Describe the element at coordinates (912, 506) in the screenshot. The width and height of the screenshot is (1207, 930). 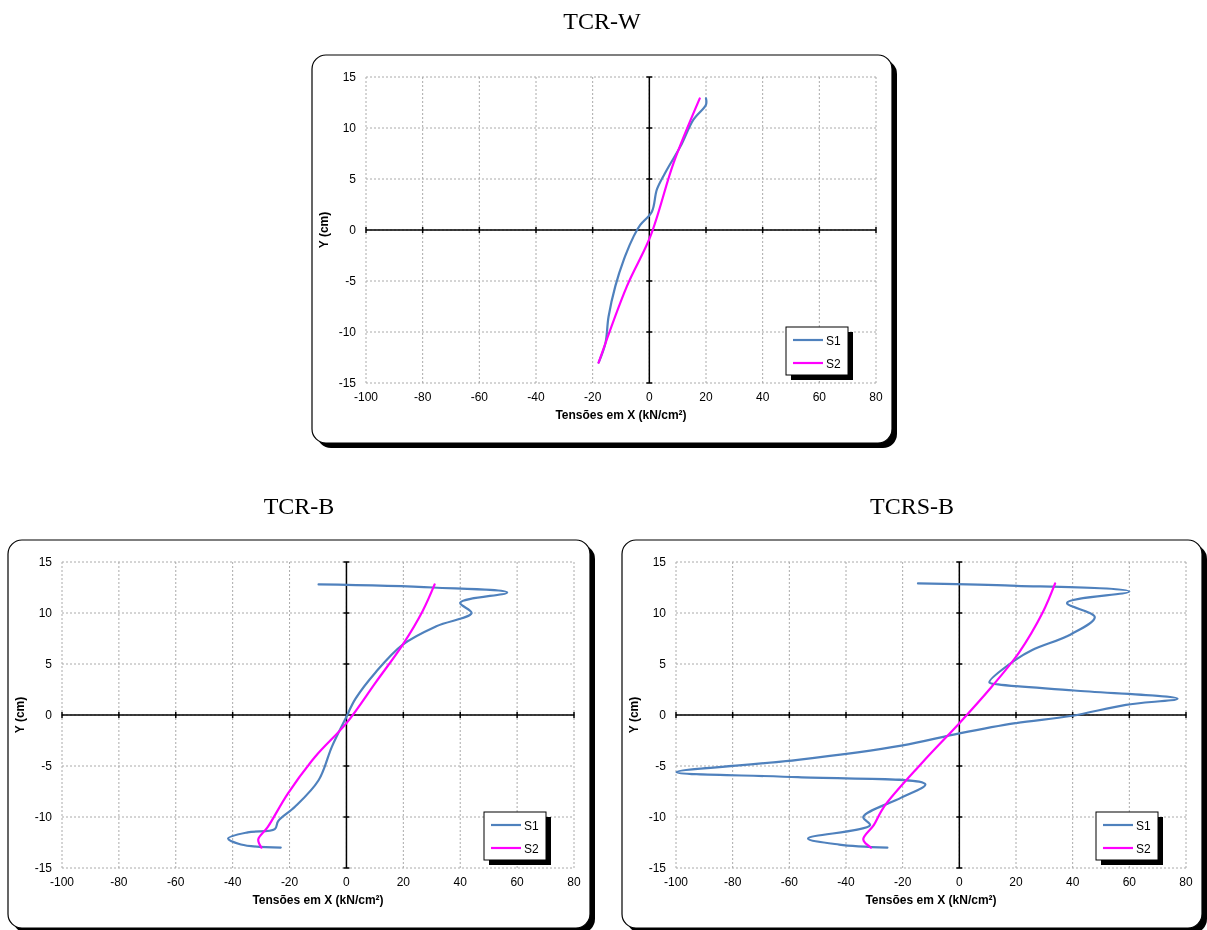
I see `chart-title: TCRS-B` at that location.